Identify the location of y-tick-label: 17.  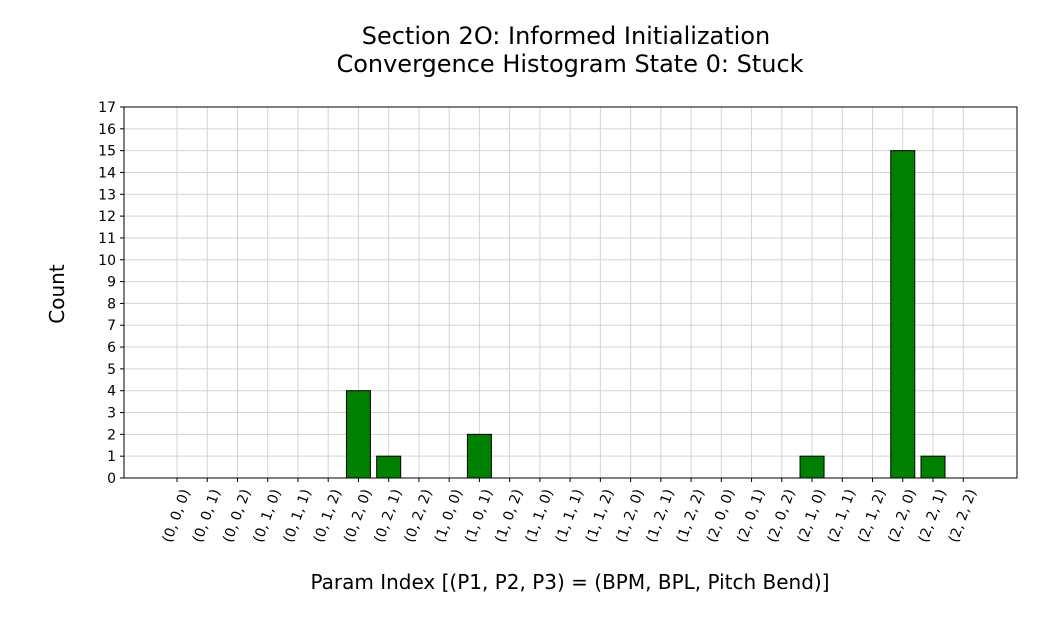
(107, 108).